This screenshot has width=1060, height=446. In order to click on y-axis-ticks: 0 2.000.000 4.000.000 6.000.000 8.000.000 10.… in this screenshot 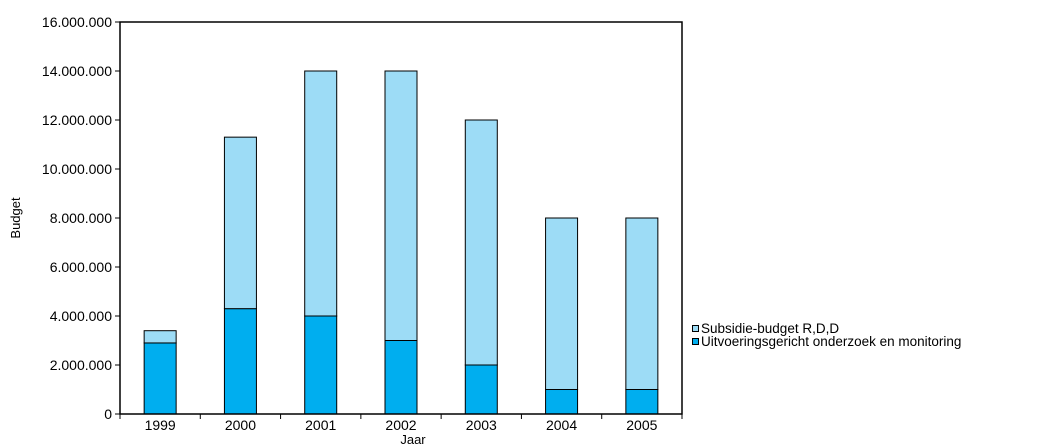, I will do `click(81, 218)`.